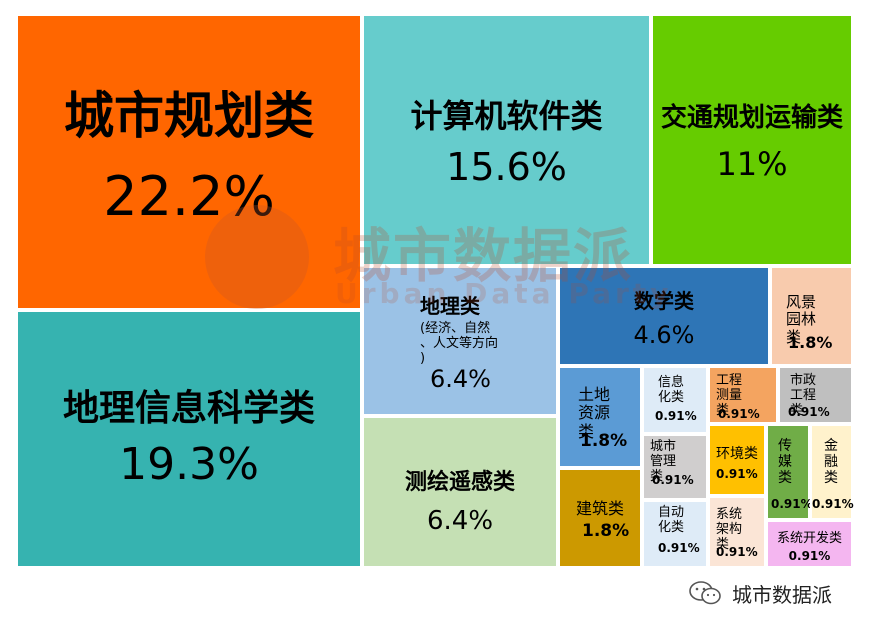 The image size is (870, 631). What do you see at coordinates (506, 167) in the screenshot?
I see `tile-value: 15.6%` at bounding box center [506, 167].